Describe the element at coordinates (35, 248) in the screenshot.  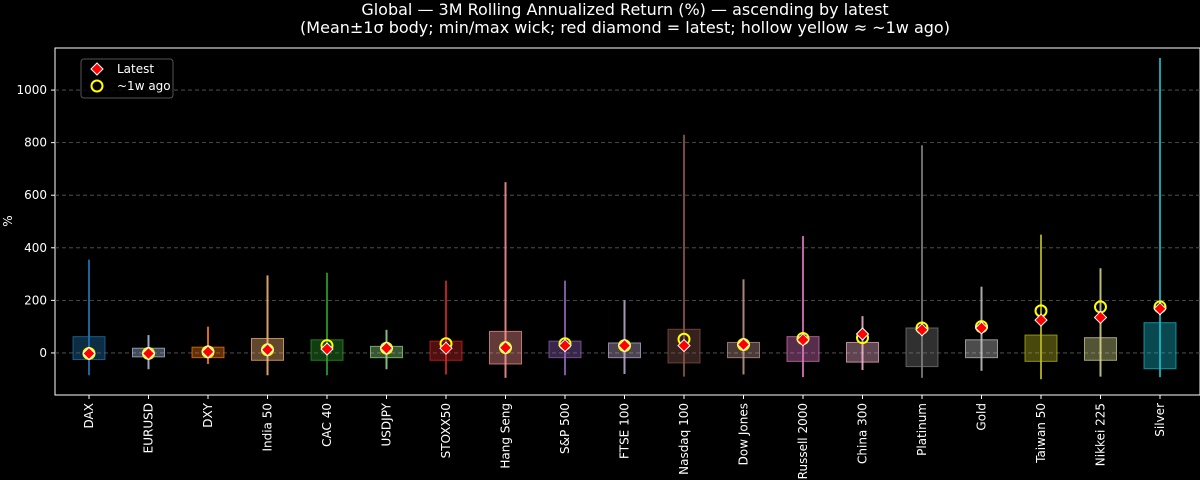
I see `y-tick-label: 400` at that location.